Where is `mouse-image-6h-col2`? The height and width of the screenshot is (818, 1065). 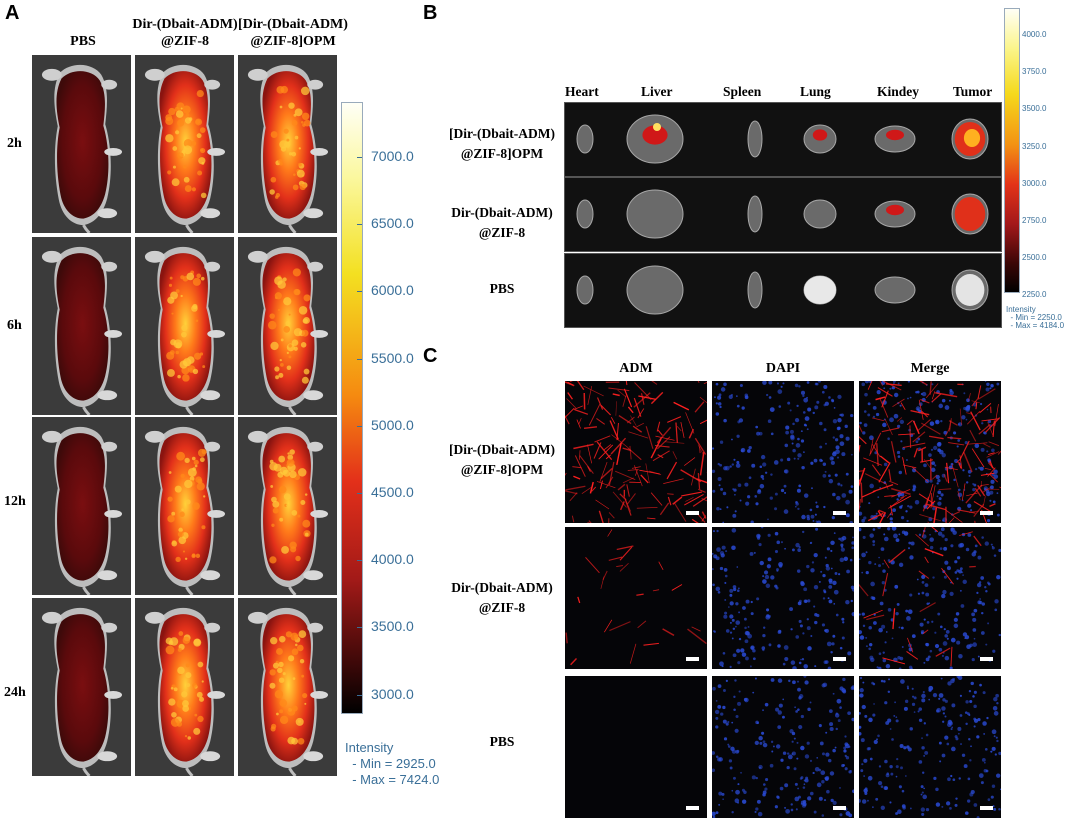 mouse-image-6h-col2 is located at coordinates (184, 326).